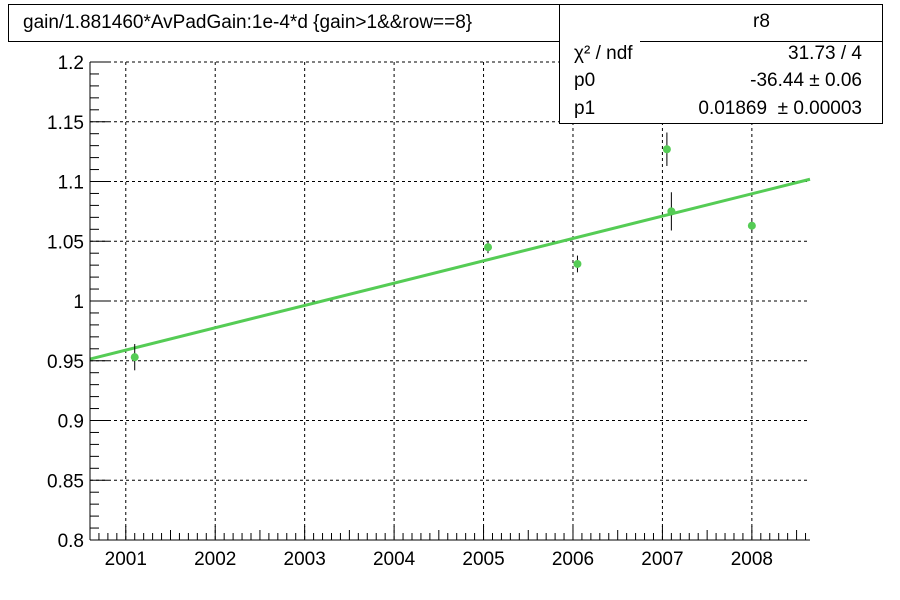 The width and height of the screenshot is (900, 600). Describe the element at coordinates (78, 302) in the screenshot. I see `y-tick-label: 1` at that location.